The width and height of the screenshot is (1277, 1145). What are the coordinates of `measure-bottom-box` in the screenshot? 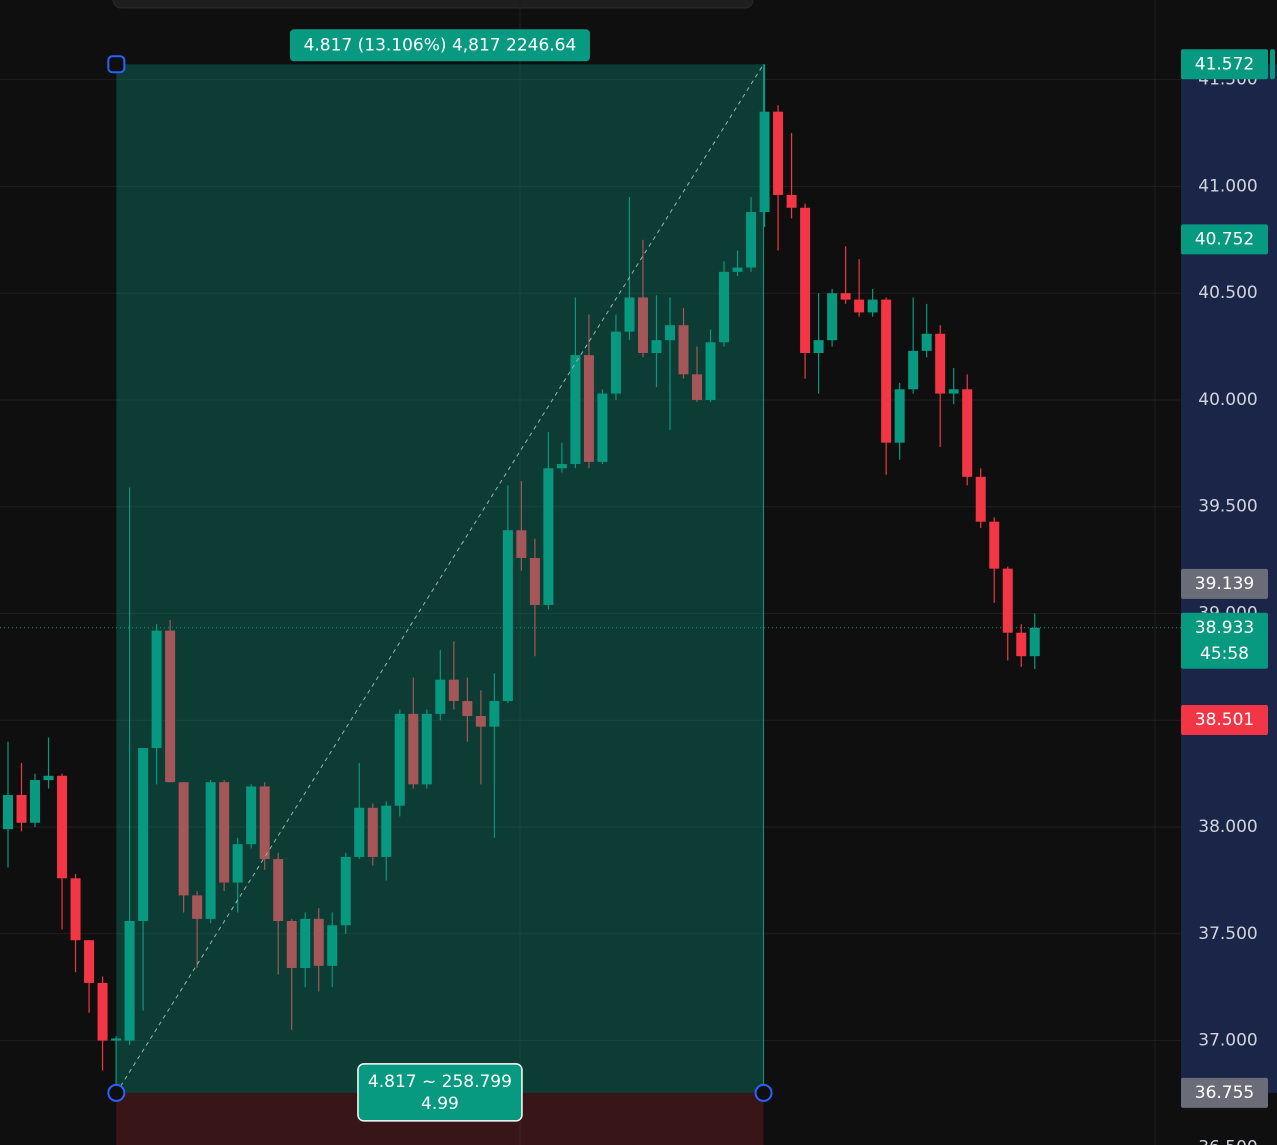 It's located at (440, 1092).